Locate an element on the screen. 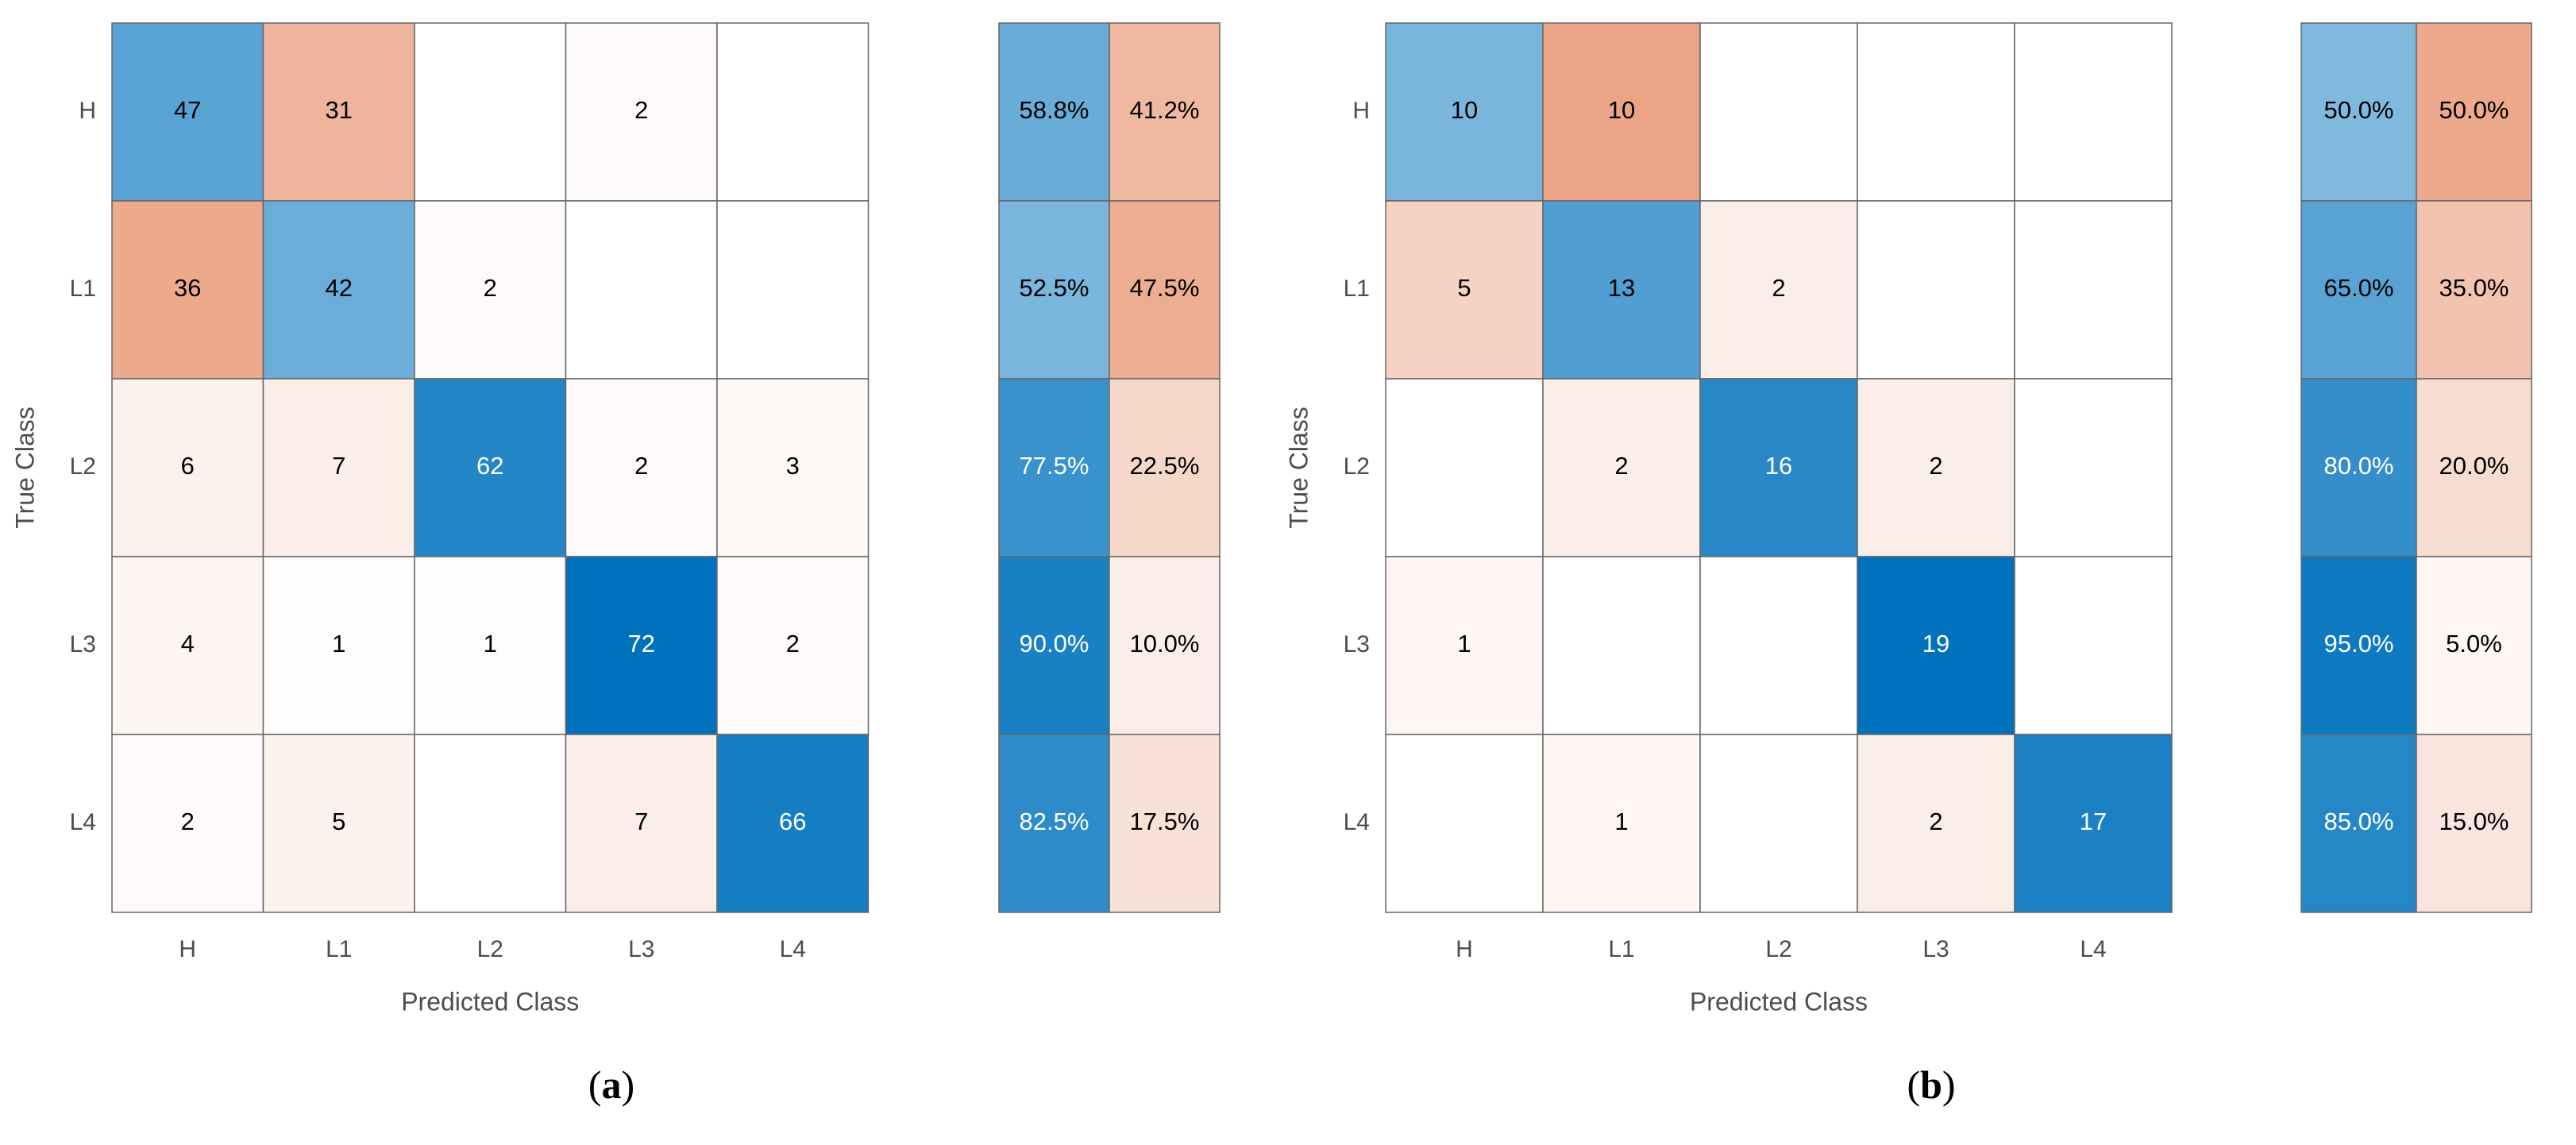  cell-value: 72 is located at coordinates (641, 643).